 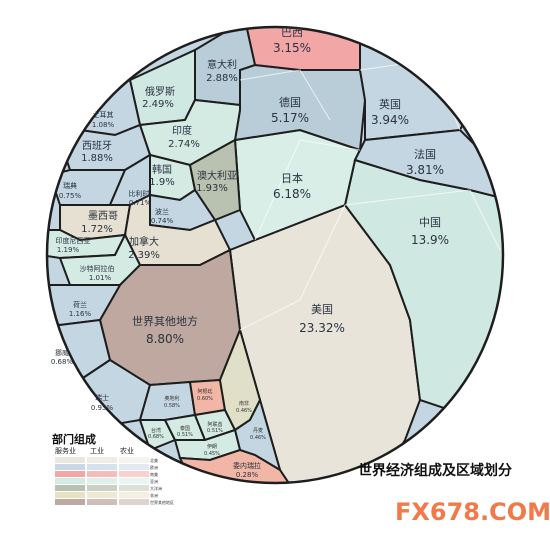 I want to click on chart-title: 世界经济组成及区域划分, so click(x=435, y=470).